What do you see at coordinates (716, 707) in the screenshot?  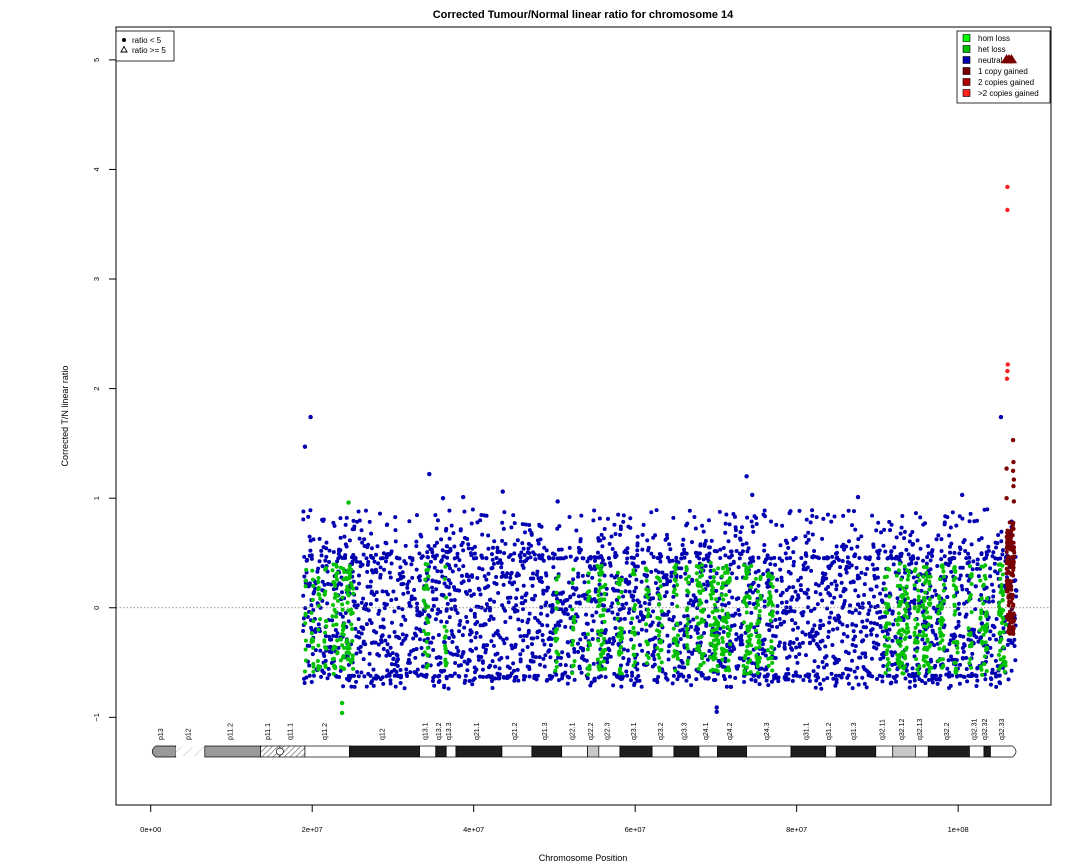 I see `notable-data-point` at bounding box center [716, 707].